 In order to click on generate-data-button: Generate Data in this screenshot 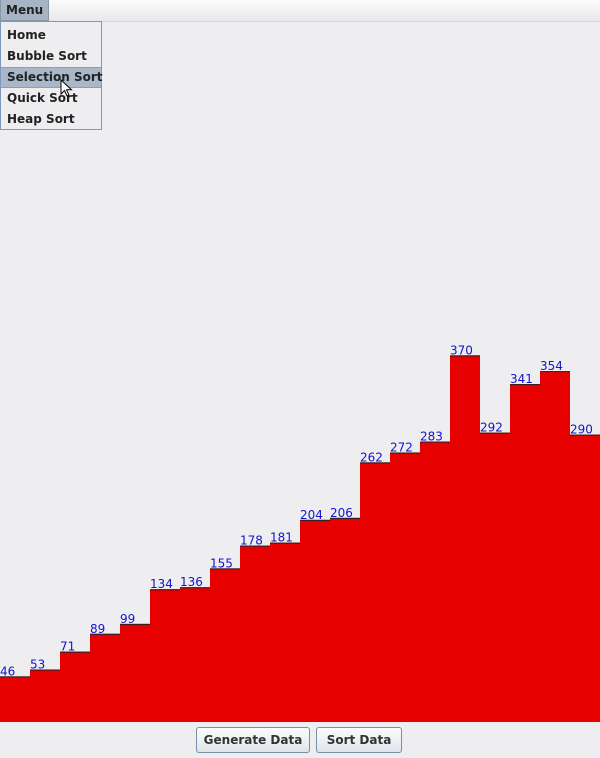, I will do `click(253, 740)`.